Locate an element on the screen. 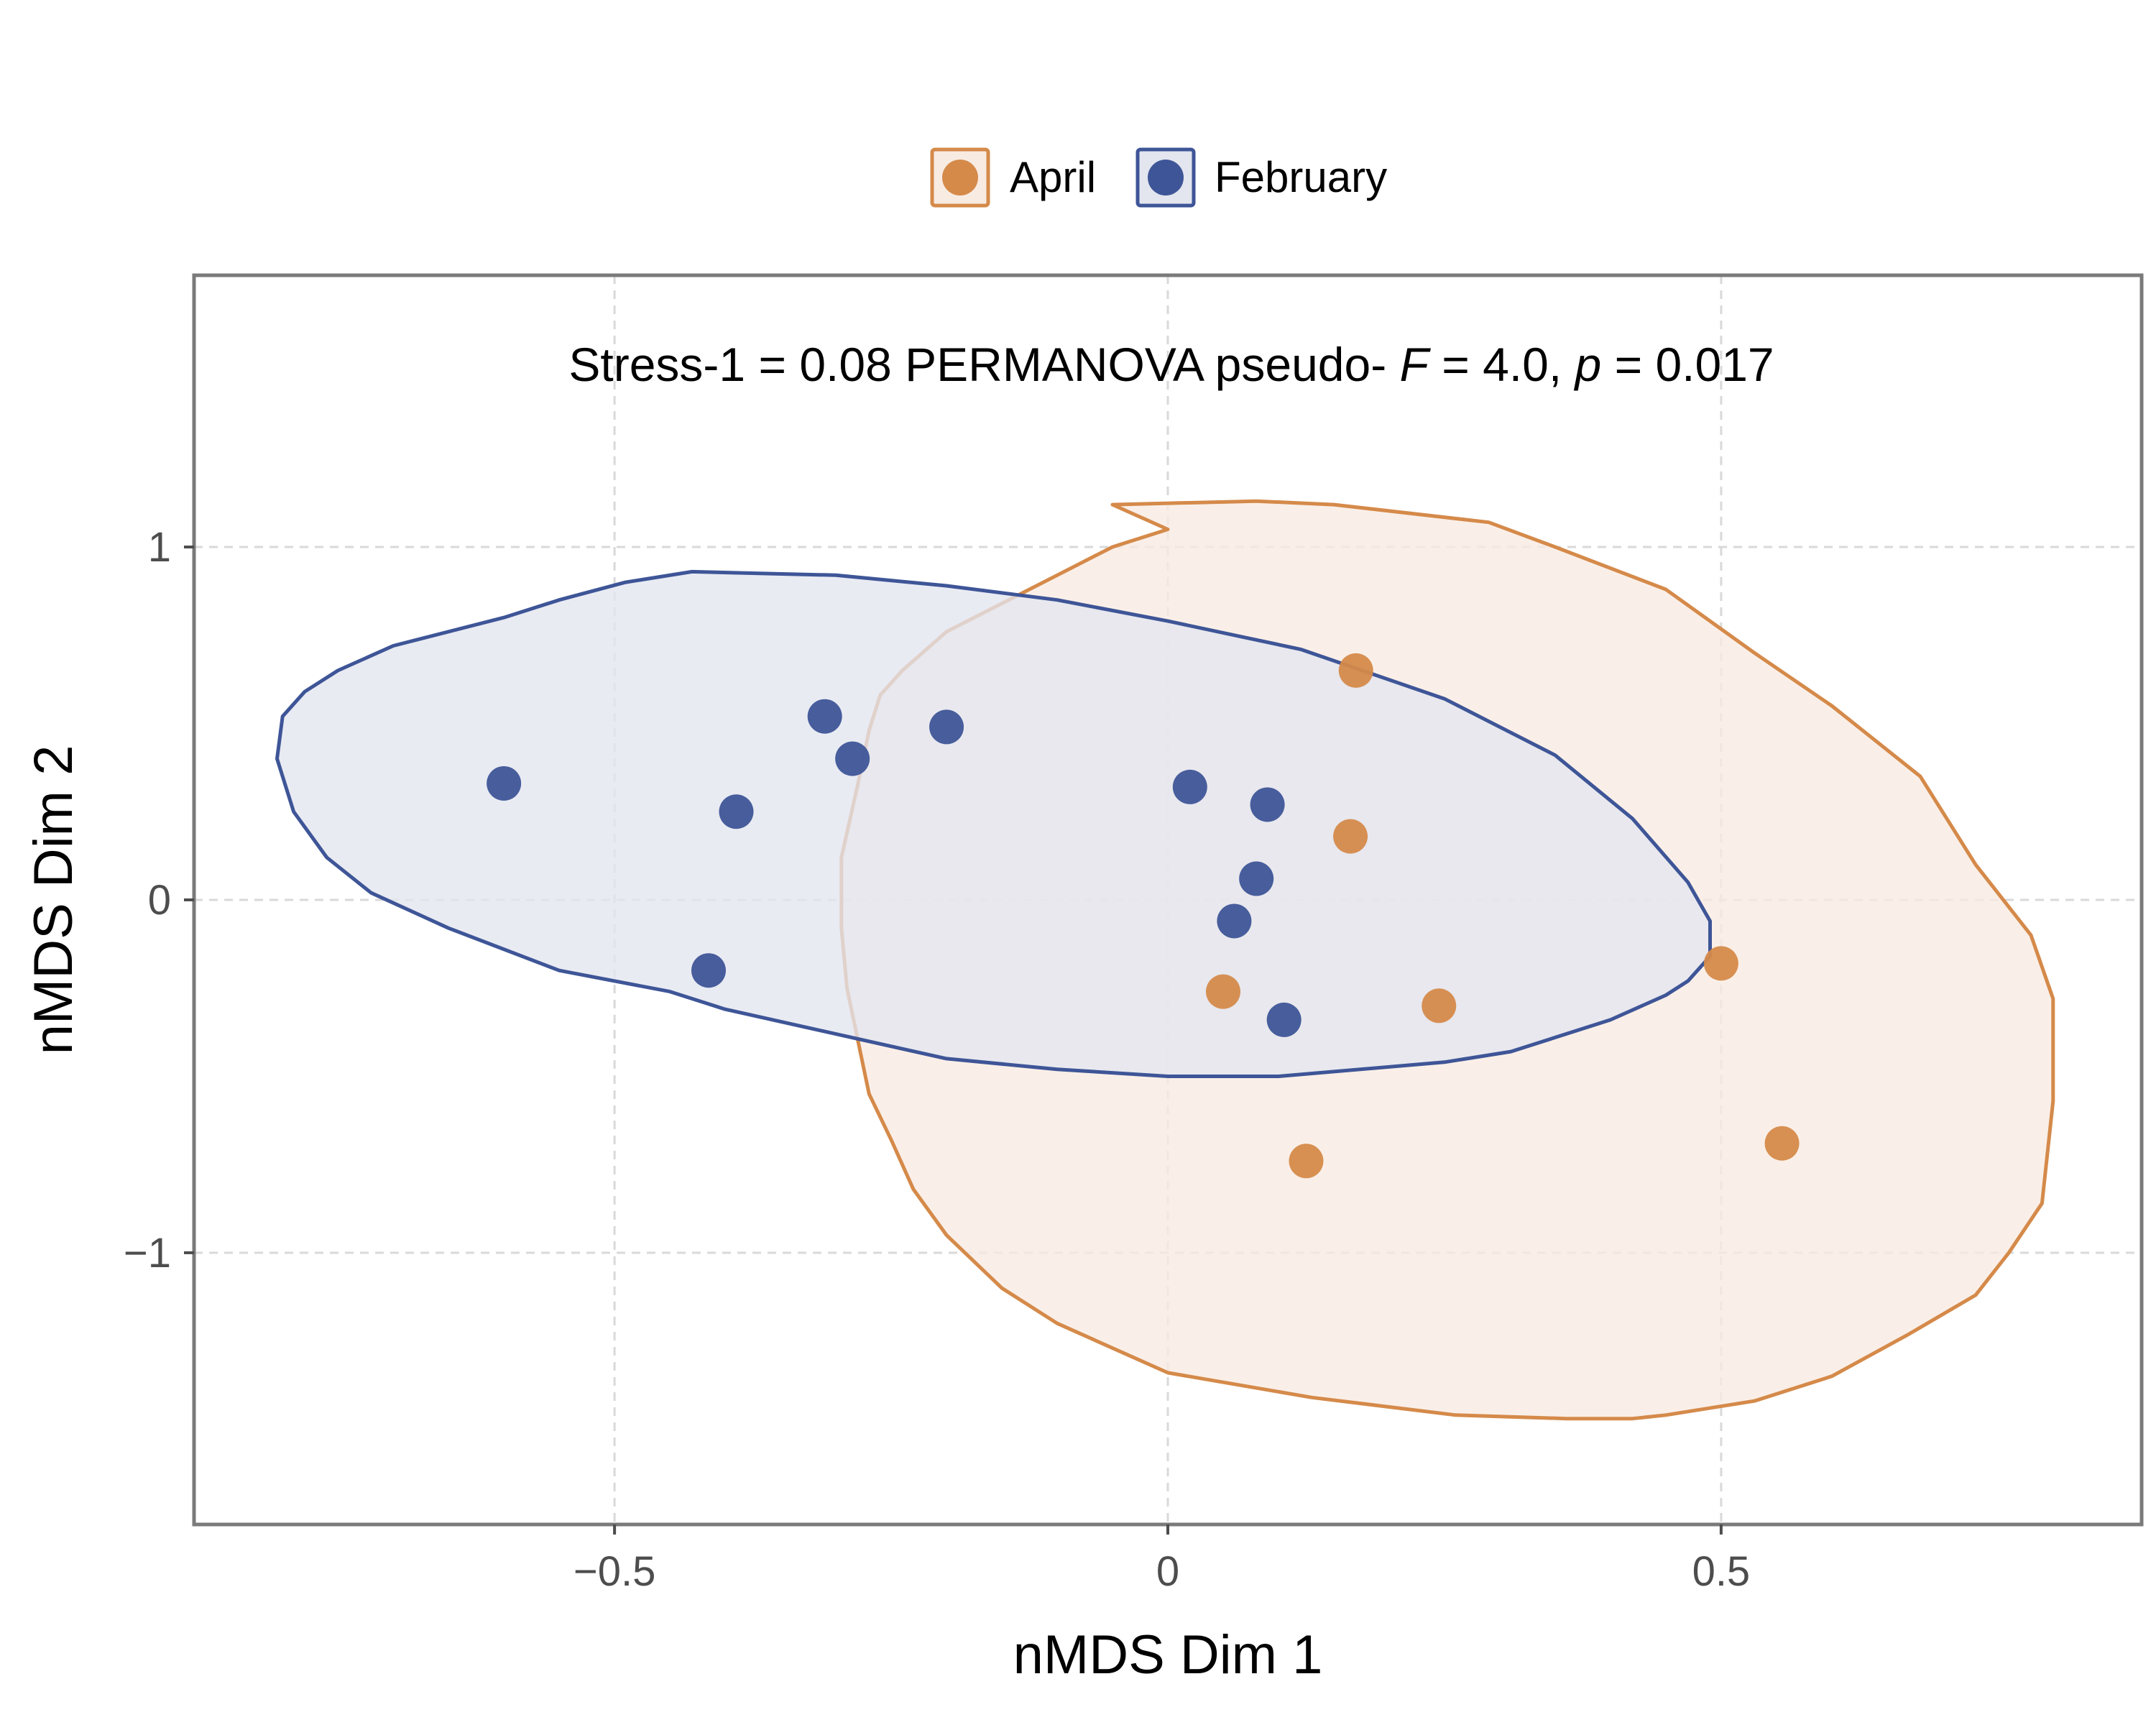  p-symbol: p is located at coordinates (1588, 364).